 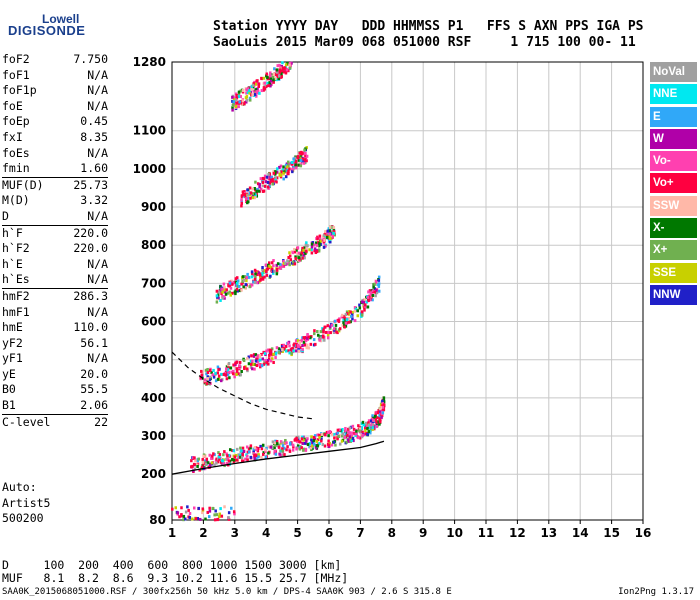 What do you see at coordinates (9, 405) in the screenshot?
I see `param-name: B1` at bounding box center [9, 405].